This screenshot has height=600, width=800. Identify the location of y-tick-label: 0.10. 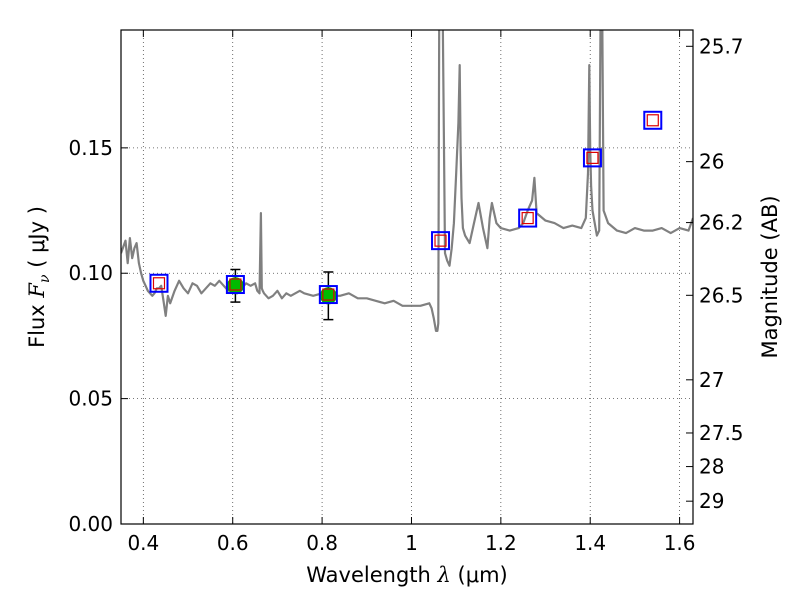
(90, 273).